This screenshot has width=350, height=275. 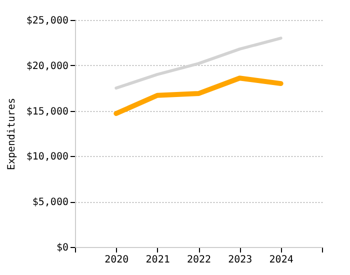 What do you see at coordinates (62, 248) in the screenshot?
I see `y-tick-label: $0` at bounding box center [62, 248].